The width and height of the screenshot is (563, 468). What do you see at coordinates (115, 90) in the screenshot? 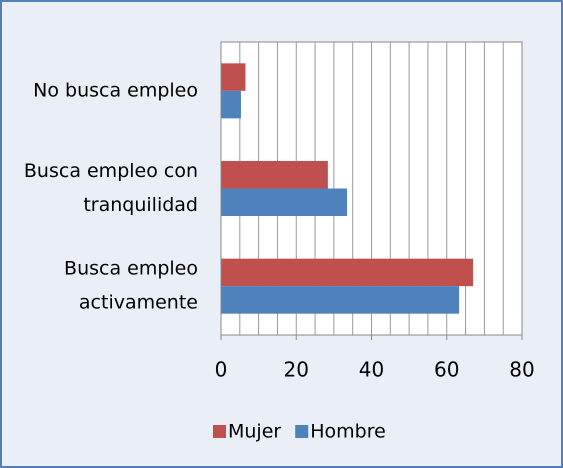
I see `category-label: No busca empleo` at bounding box center [115, 90].